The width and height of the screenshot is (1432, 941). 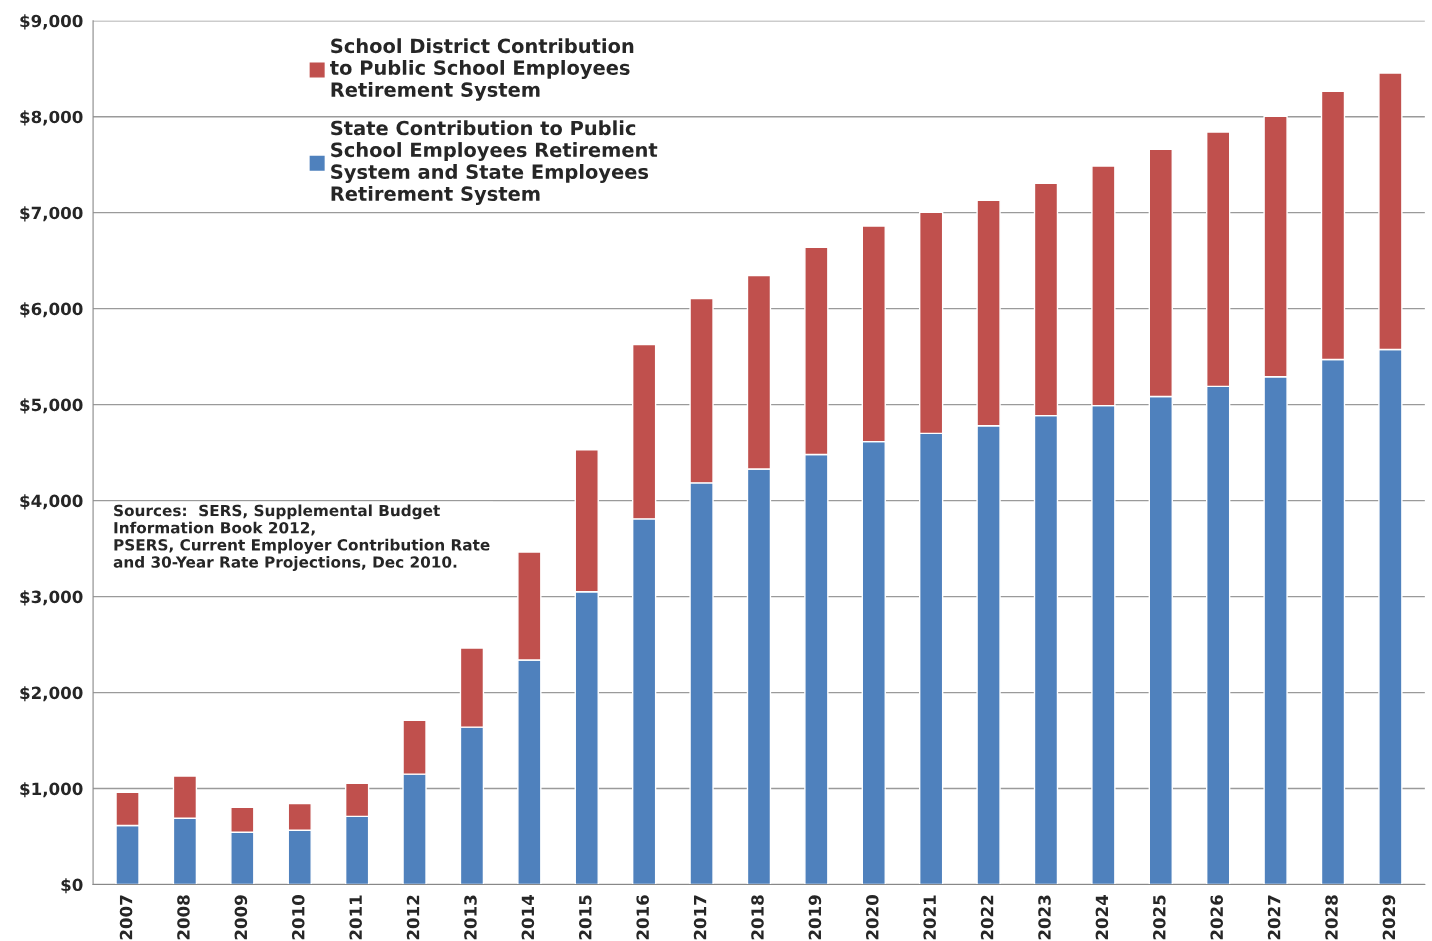 I want to click on x-tick-label: 2011, so click(x=355, y=917).